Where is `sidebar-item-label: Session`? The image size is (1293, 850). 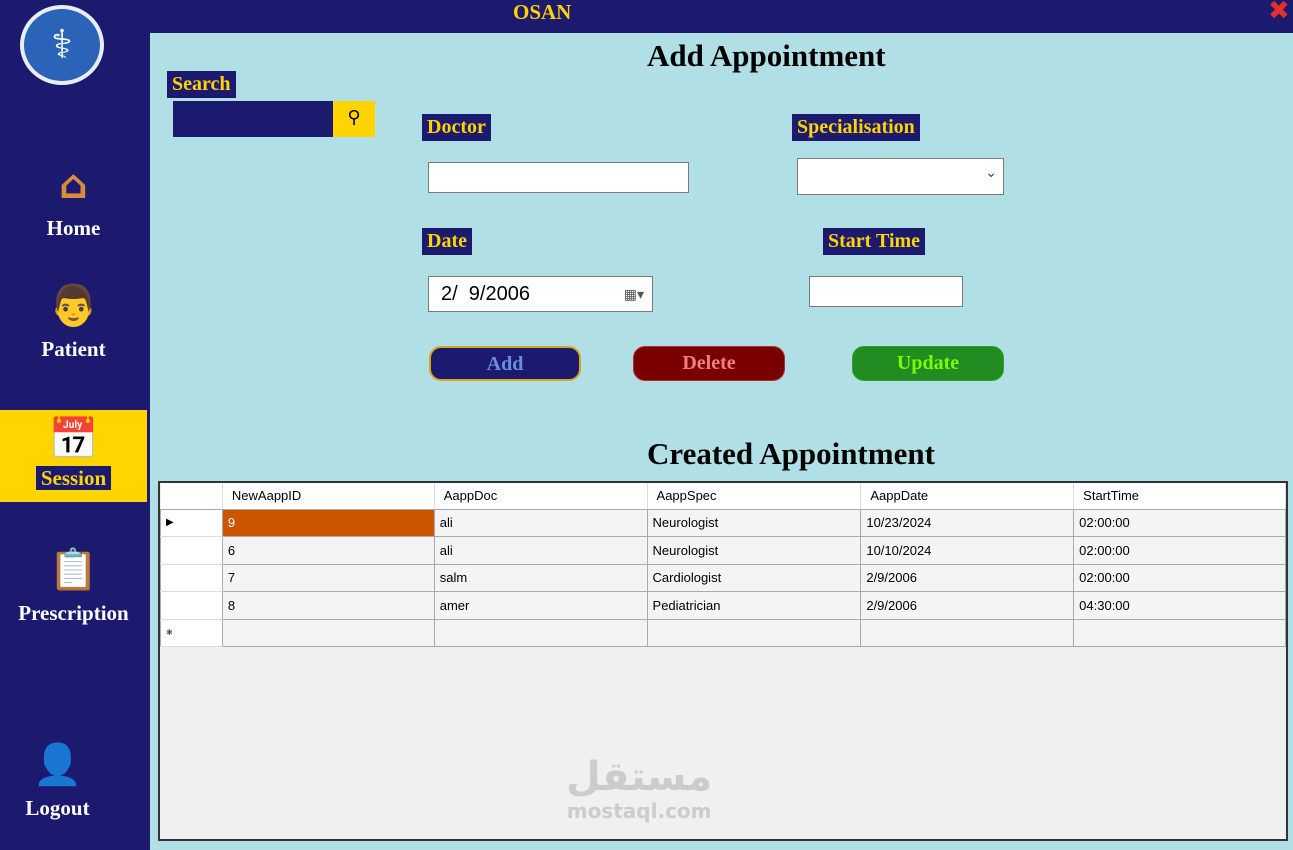 sidebar-item-label: Session is located at coordinates (73, 478).